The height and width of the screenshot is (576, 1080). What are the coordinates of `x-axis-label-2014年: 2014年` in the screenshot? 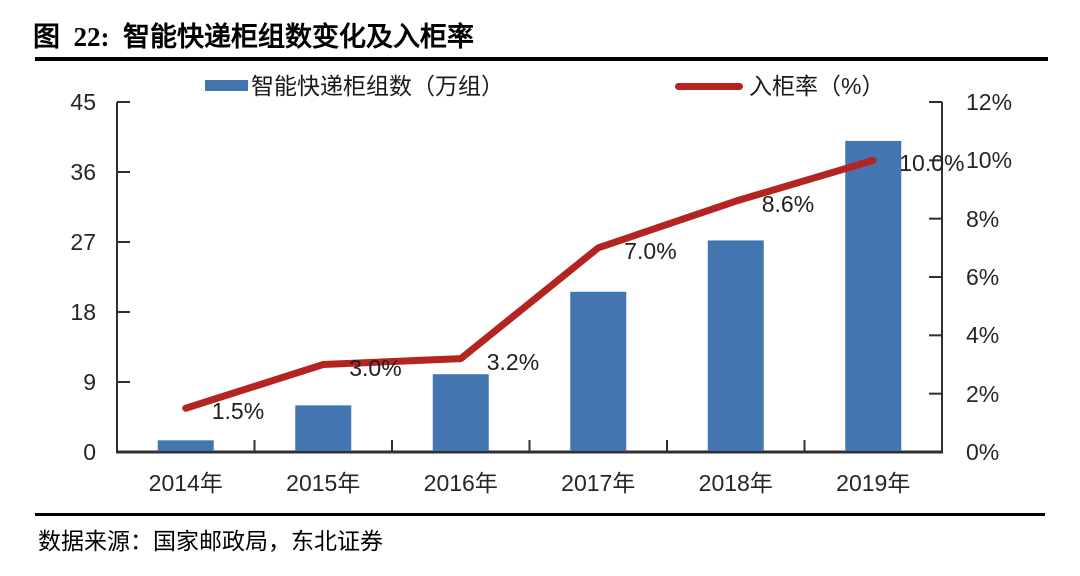 It's located at (185, 483).